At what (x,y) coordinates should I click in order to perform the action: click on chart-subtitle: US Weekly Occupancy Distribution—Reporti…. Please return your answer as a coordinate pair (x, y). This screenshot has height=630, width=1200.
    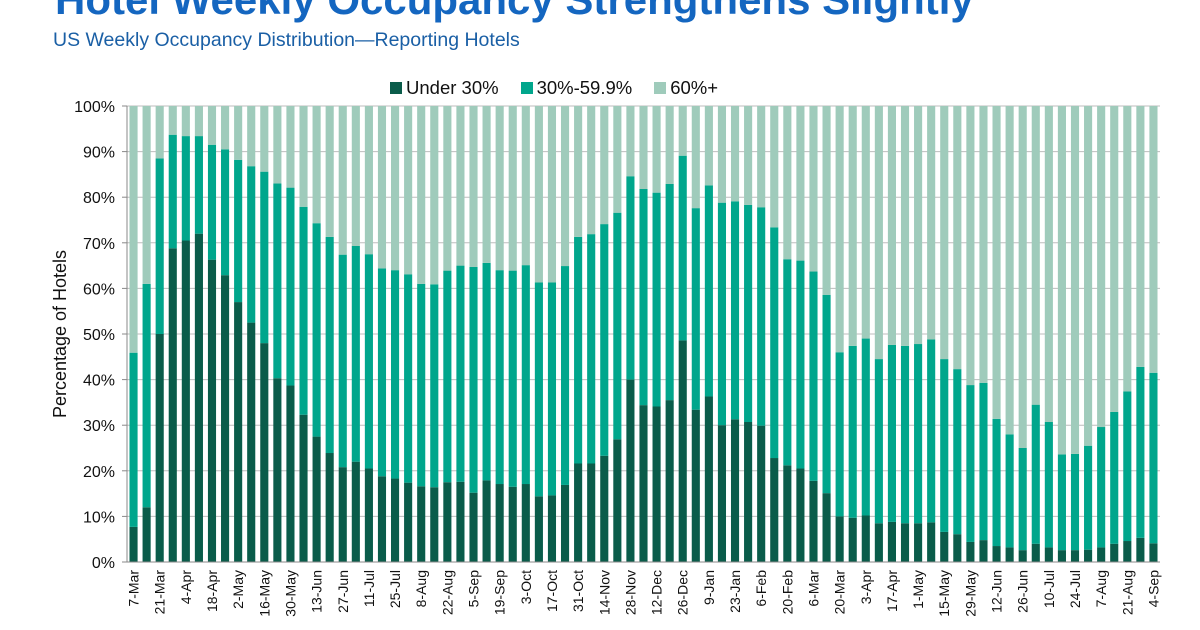
    Looking at the image, I should click on (286, 40).